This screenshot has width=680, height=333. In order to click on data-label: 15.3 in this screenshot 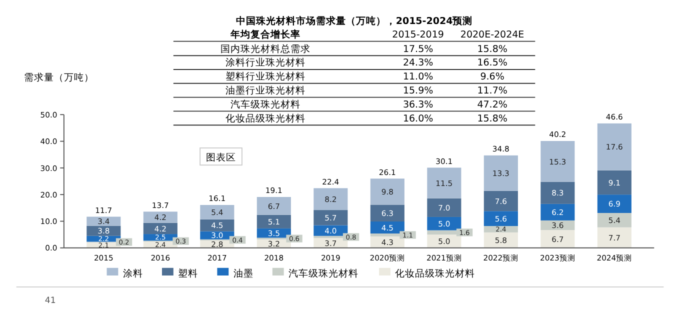, I will do `click(557, 161)`.